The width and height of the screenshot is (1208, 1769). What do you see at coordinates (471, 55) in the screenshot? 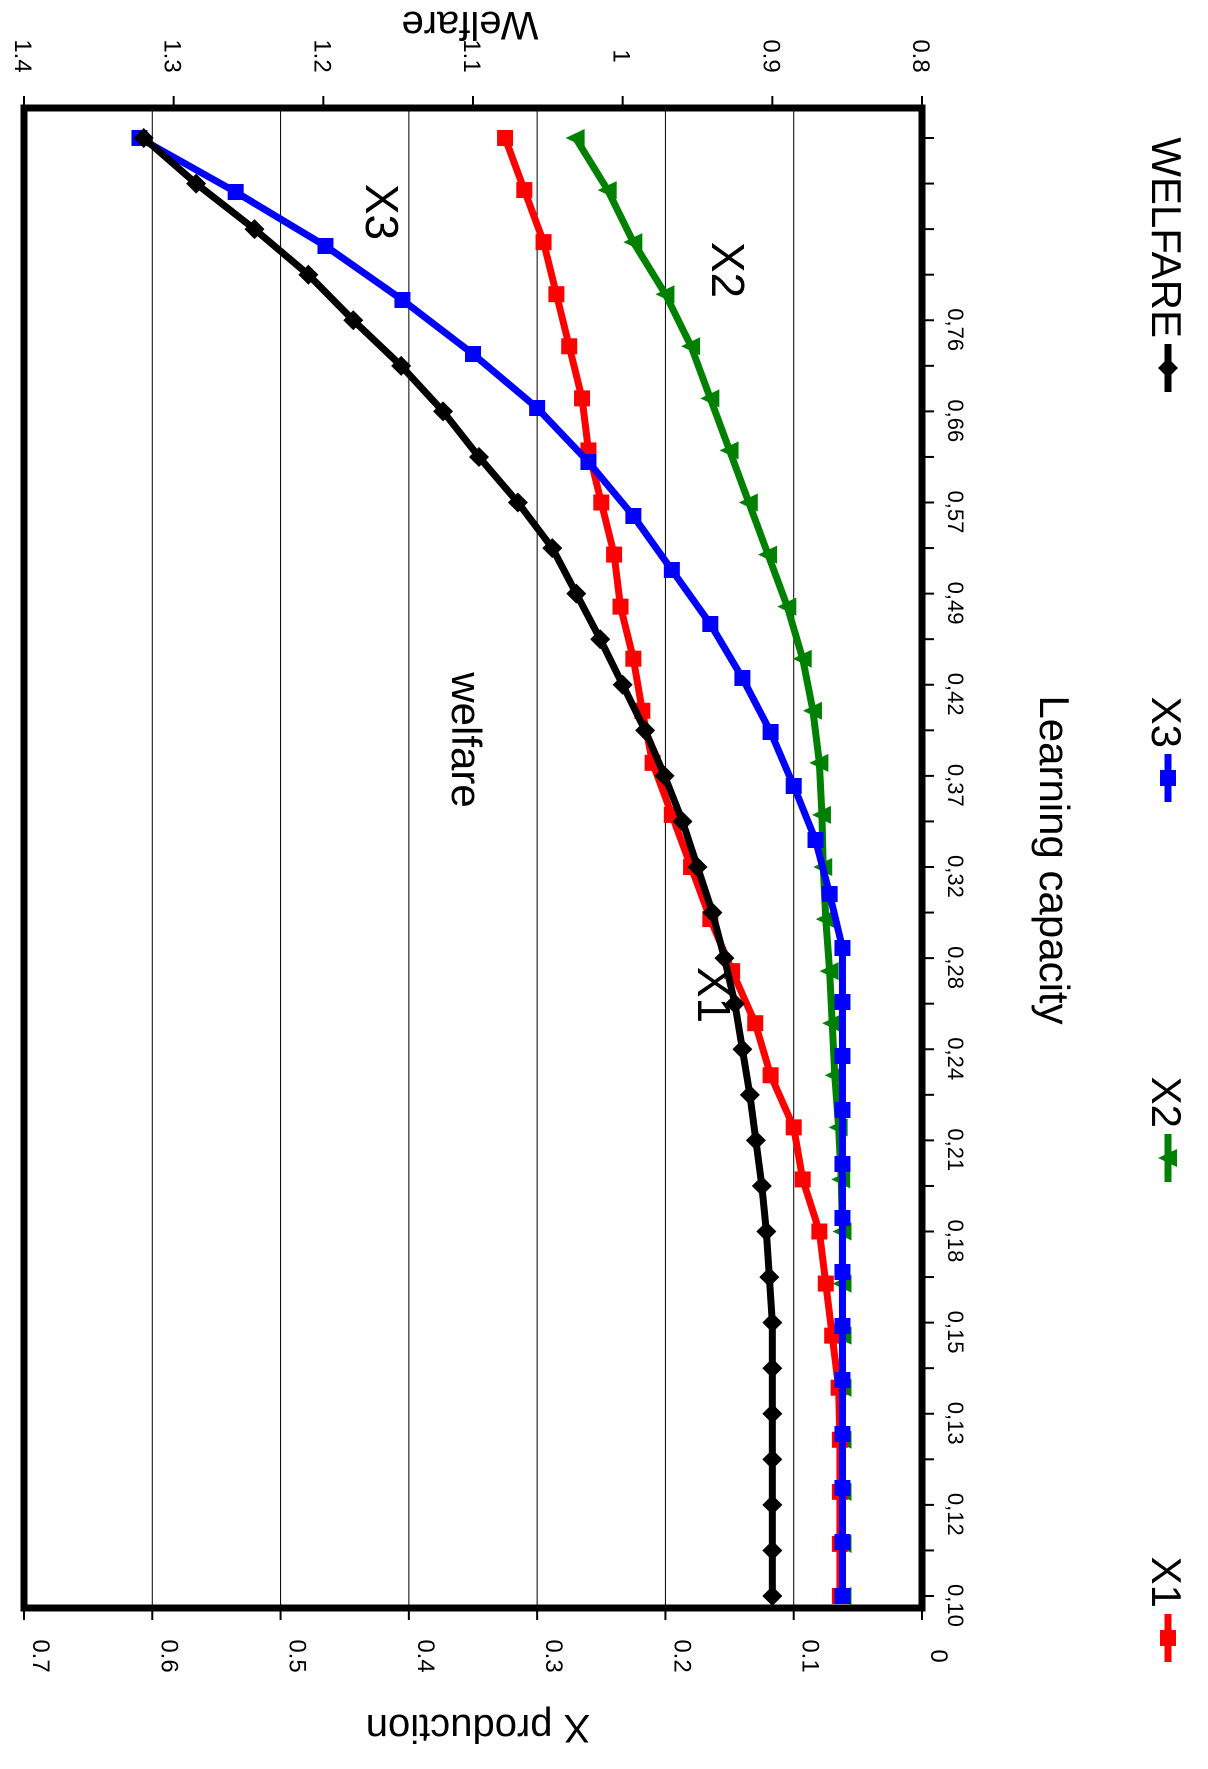
I see `y2-tick-label: 1.1` at bounding box center [471, 55].